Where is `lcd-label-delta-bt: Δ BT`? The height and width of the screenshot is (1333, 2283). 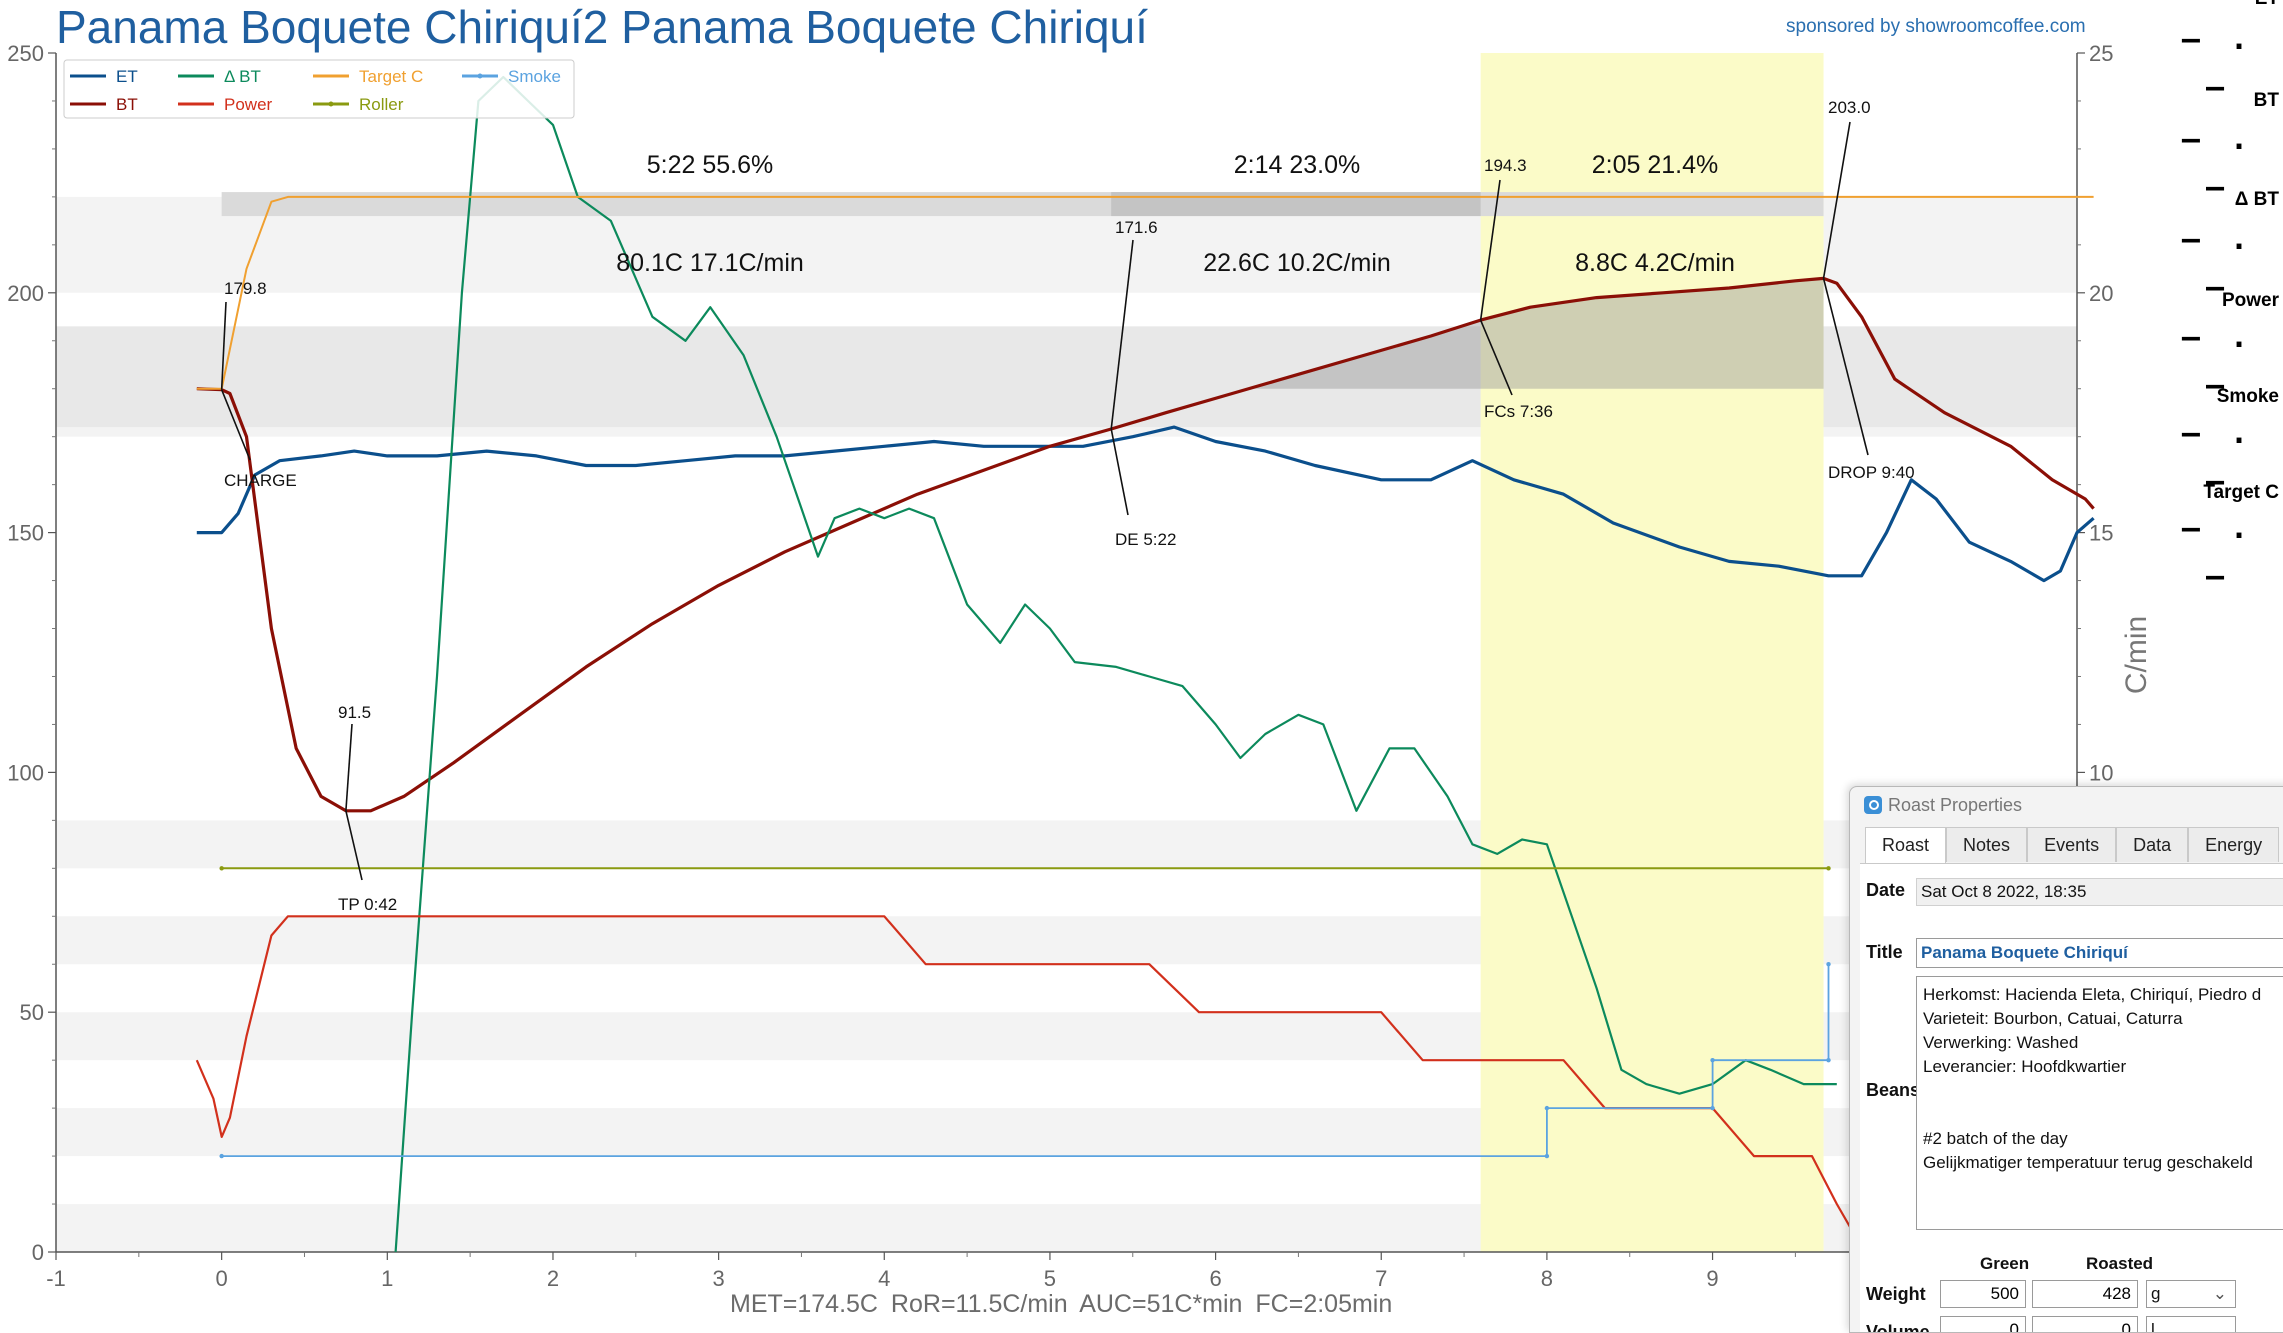
lcd-label-delta-bt: Δ BT is located at coordinates (2256, 199).